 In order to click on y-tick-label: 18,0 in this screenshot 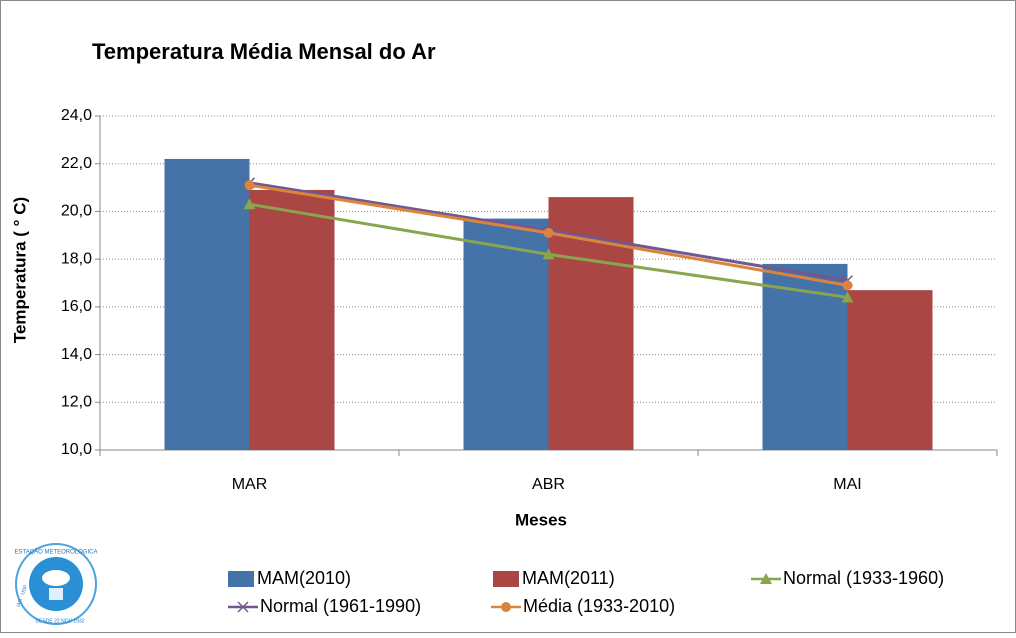, I will do `click(76, 258)`.